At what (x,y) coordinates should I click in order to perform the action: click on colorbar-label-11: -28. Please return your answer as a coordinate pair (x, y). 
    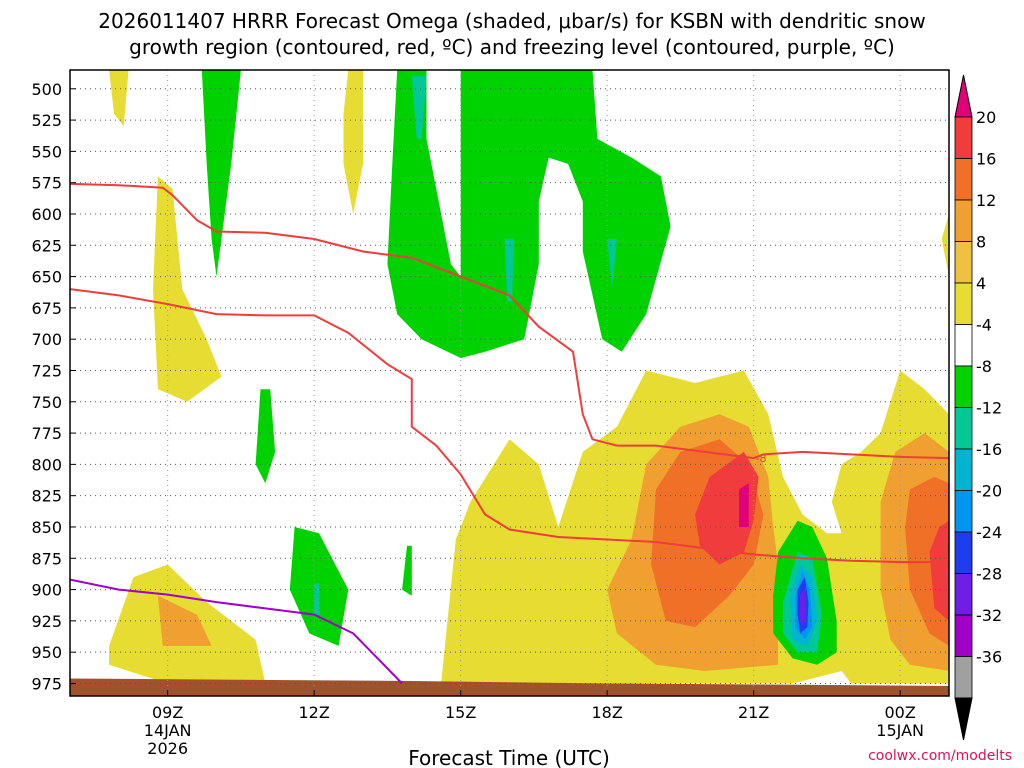
    Looking at the image, I should click on (989, 574).